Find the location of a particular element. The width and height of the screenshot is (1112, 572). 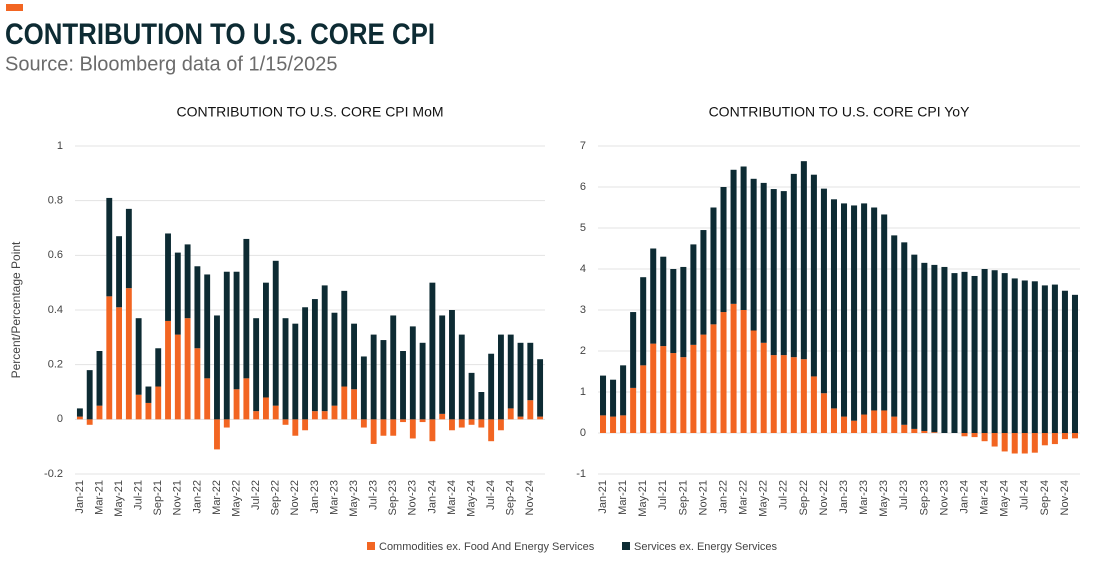

x-tick-label: Mar-24 is located at coordinates (985, 497).